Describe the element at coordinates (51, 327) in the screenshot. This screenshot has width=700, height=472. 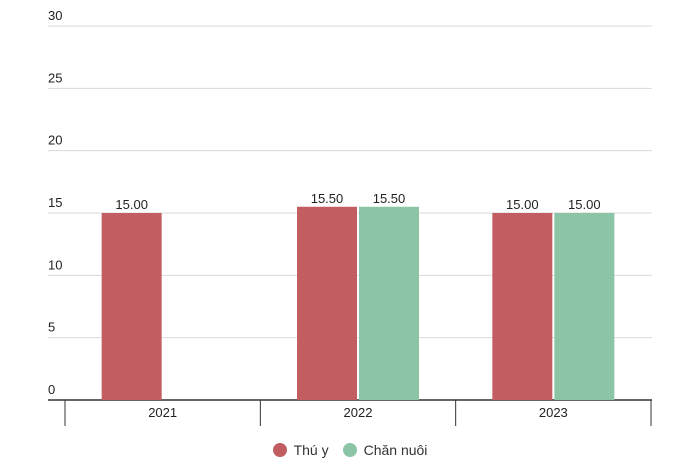
I see `y-tick-label: 5` at that location.